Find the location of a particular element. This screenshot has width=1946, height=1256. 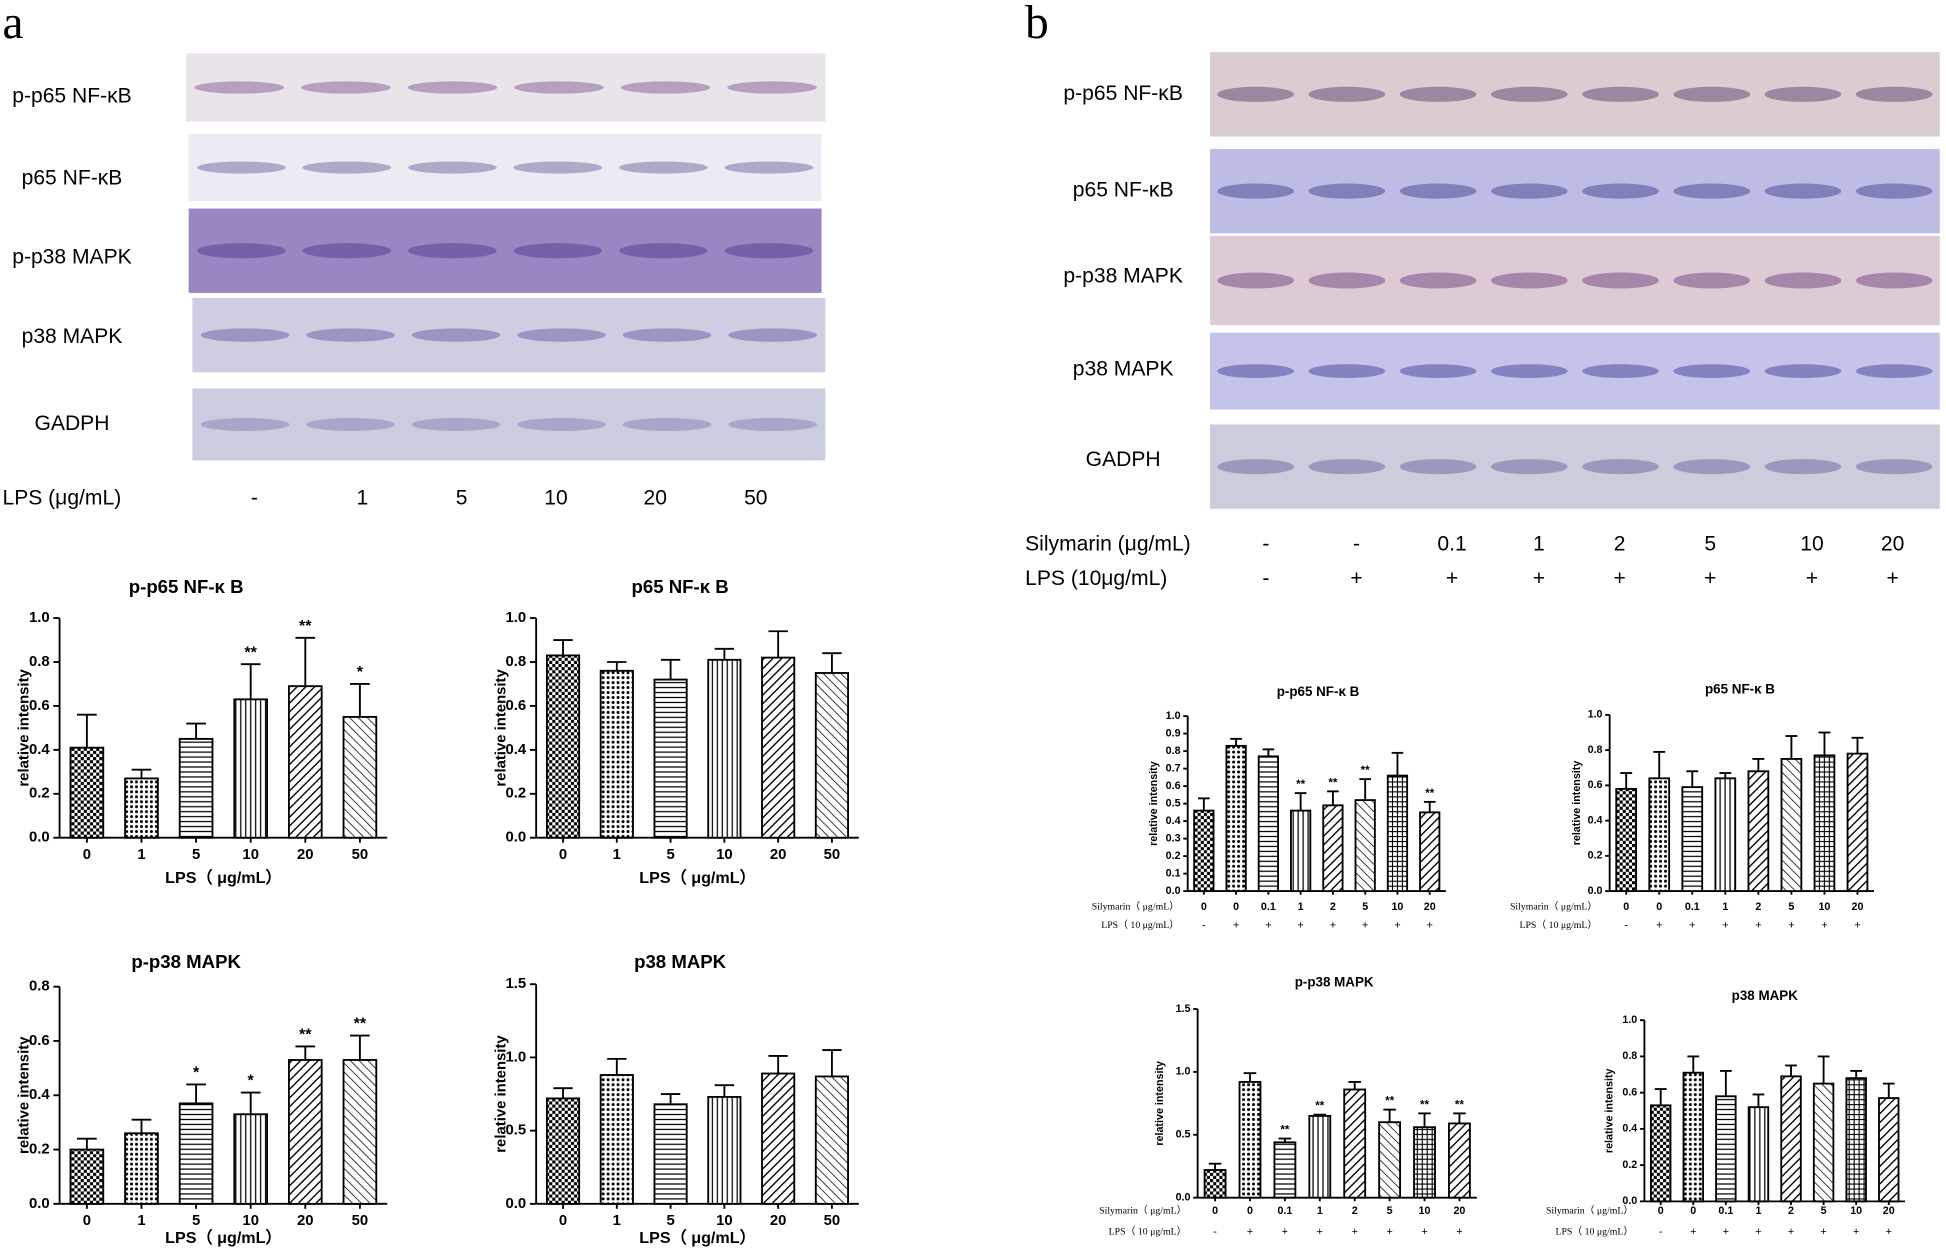

lane-label: 50 is located at coordinates (755, 498).